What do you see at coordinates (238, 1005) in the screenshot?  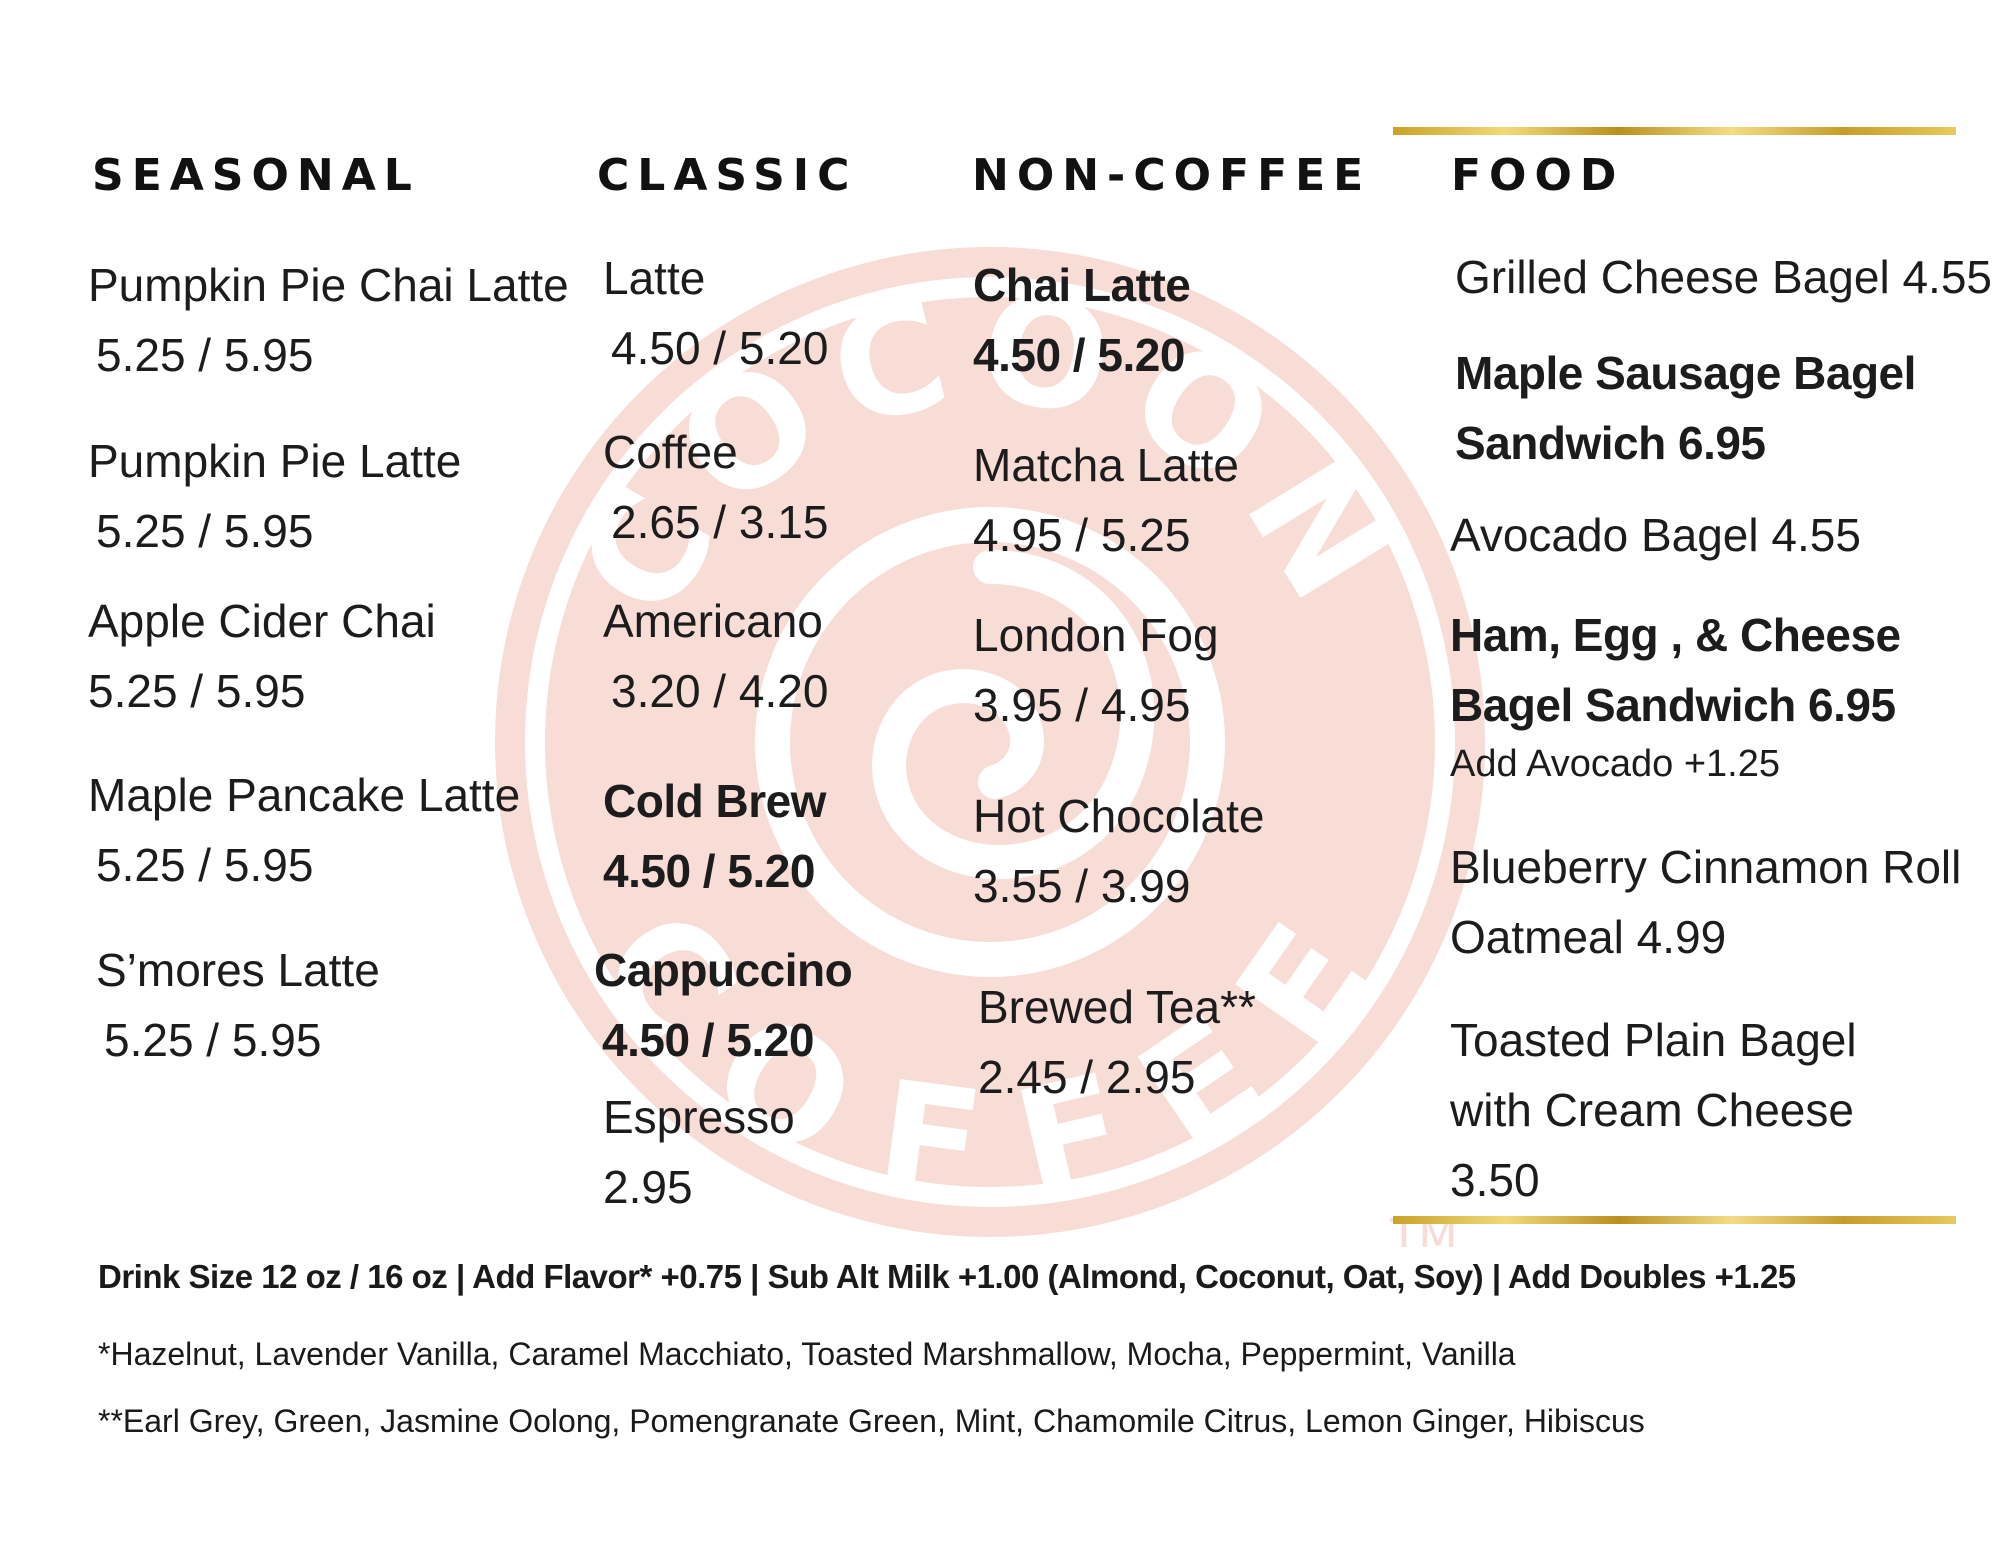 I see `menu-item-smores-latte: S’mores Latte 5.25 / 5.95` at bounding box center [238, 1005].